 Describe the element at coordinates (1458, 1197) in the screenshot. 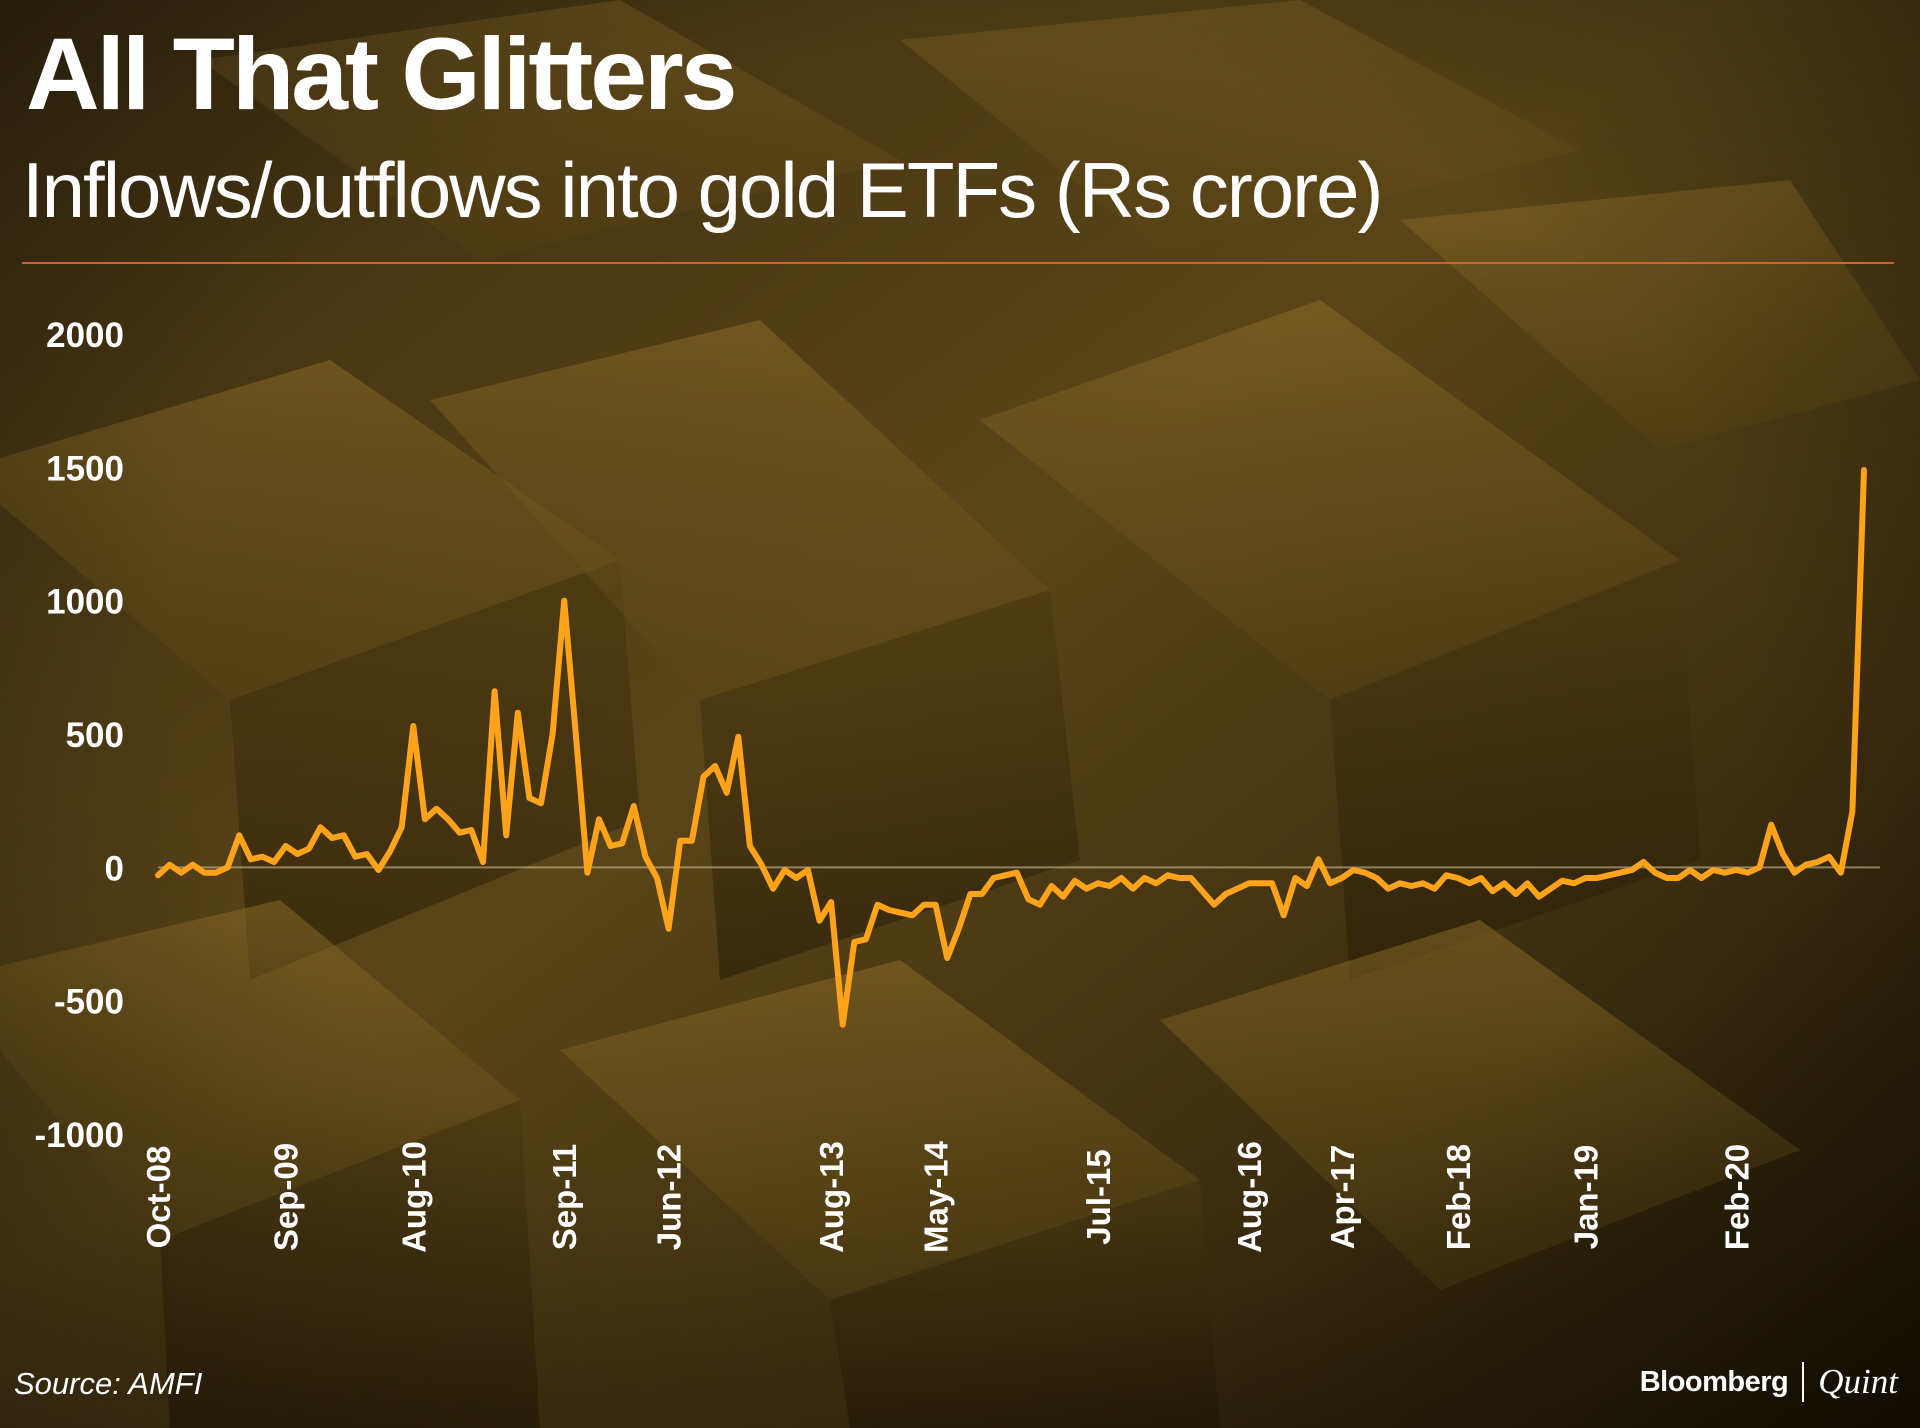

I see `x-tick-label-10: Feb-18` at that location.